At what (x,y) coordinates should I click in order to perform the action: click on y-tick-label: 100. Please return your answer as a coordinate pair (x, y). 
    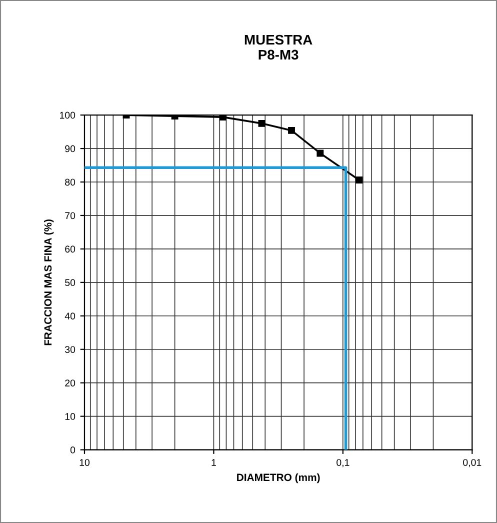
    Looking at the image, I should click on (68, 115).